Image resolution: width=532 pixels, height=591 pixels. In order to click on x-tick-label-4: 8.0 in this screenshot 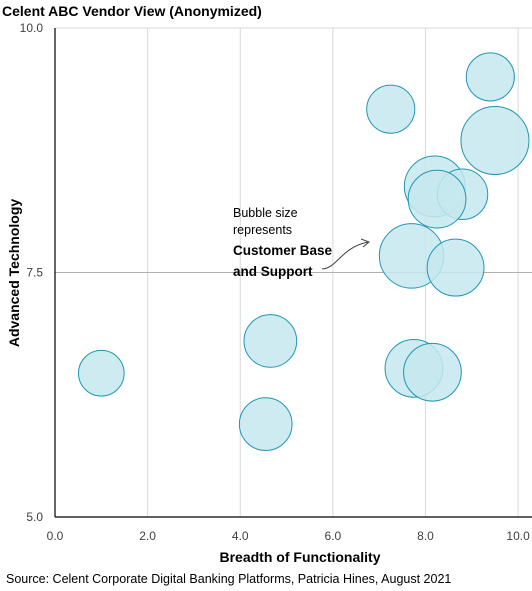, I will do `click(425, 536)`.